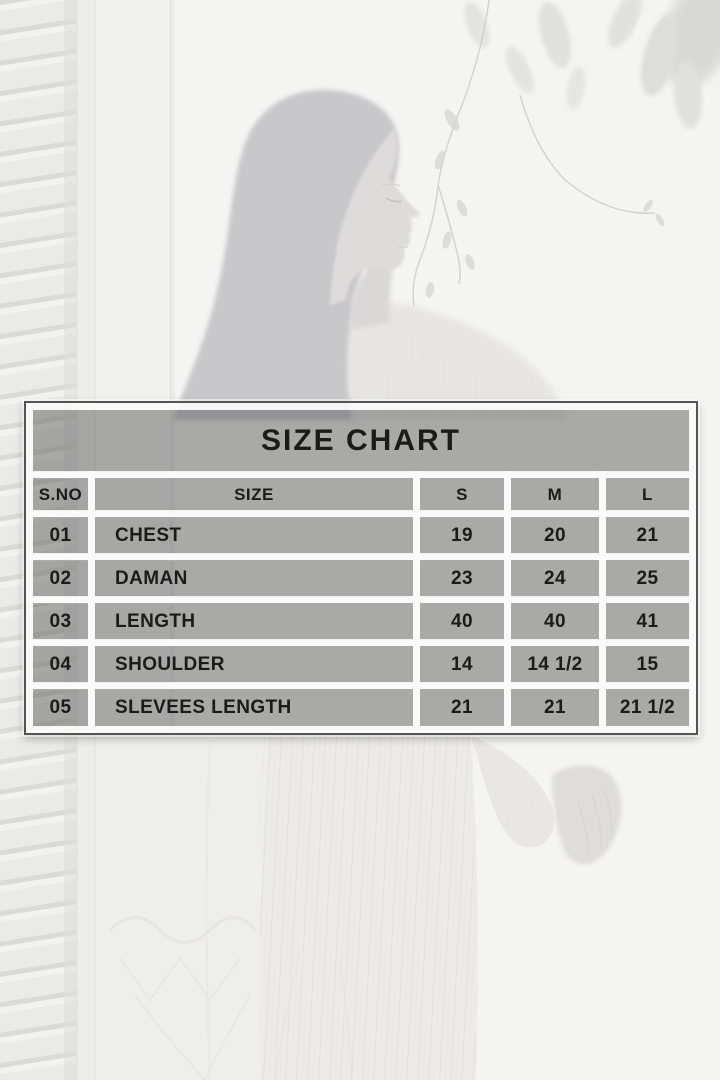 This screenshot has width=720, height=1080. Describe the element at coordinates (254, 494) in the screenshot. I see `col-header-size: SIZE` at that location.